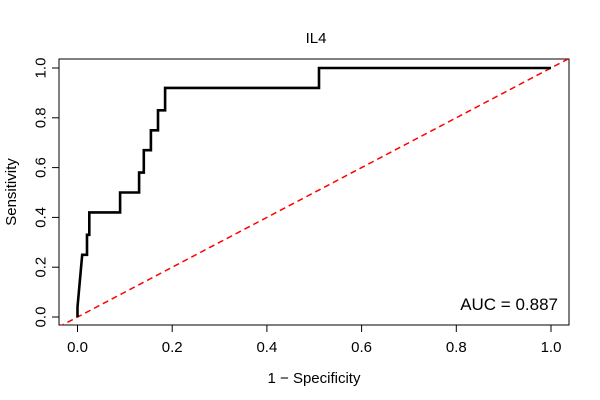  I want to click on y-tick-label: 0.0, so click(41, 317).